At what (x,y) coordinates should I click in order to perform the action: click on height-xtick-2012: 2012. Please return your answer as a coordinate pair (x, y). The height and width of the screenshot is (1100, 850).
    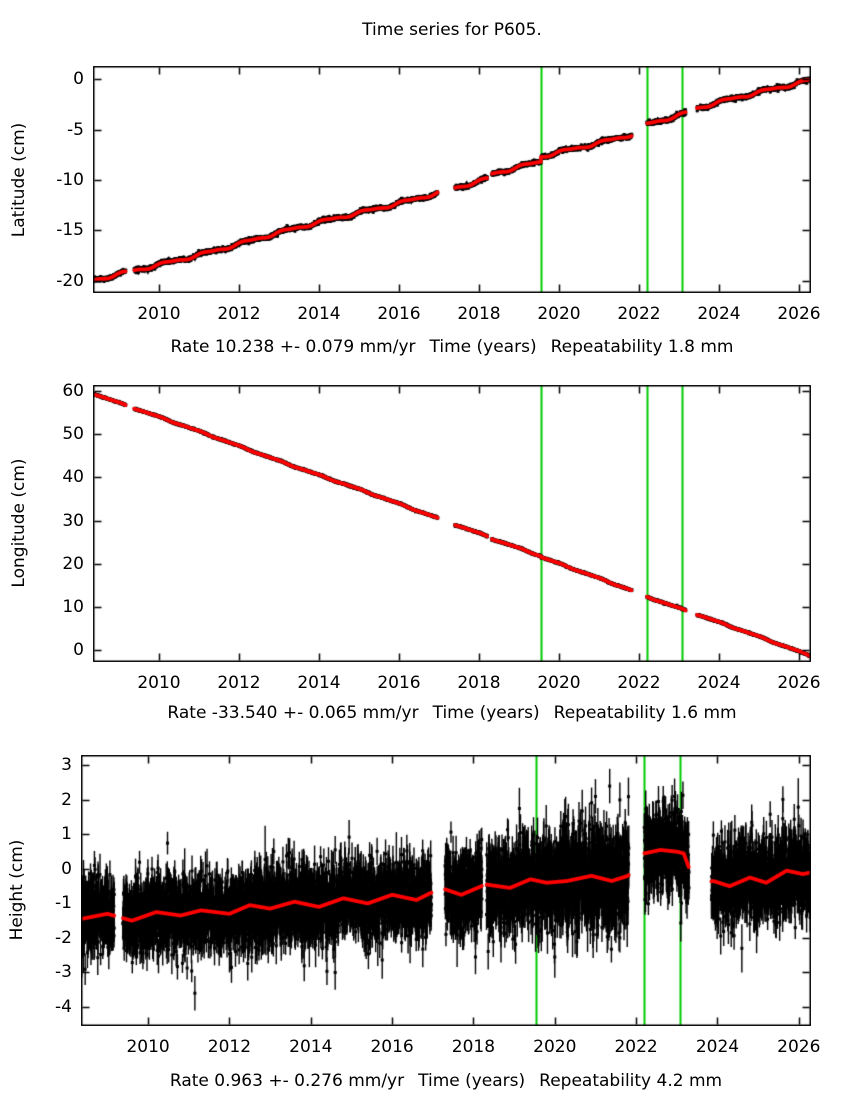
    Looking at the image, I should click on (229, 1047).